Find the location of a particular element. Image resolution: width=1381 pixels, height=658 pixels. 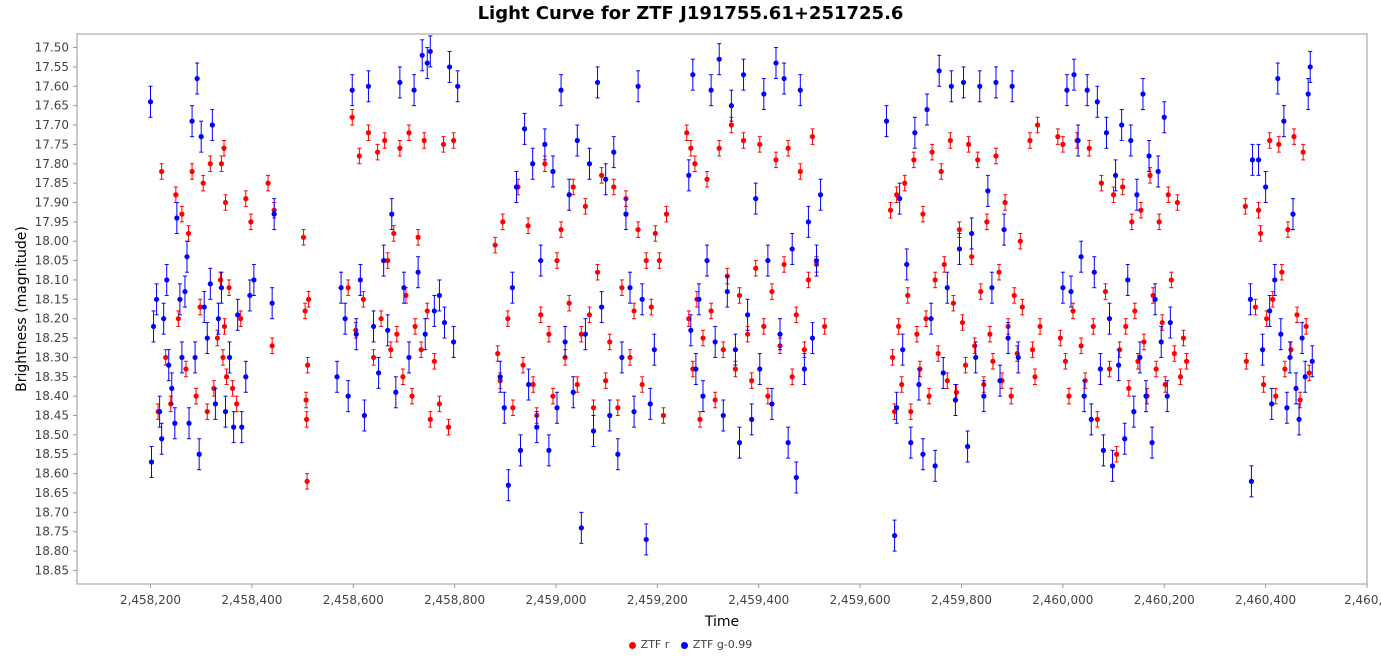

y-tick-label: 17.85 is located at coordinates (52, 183).